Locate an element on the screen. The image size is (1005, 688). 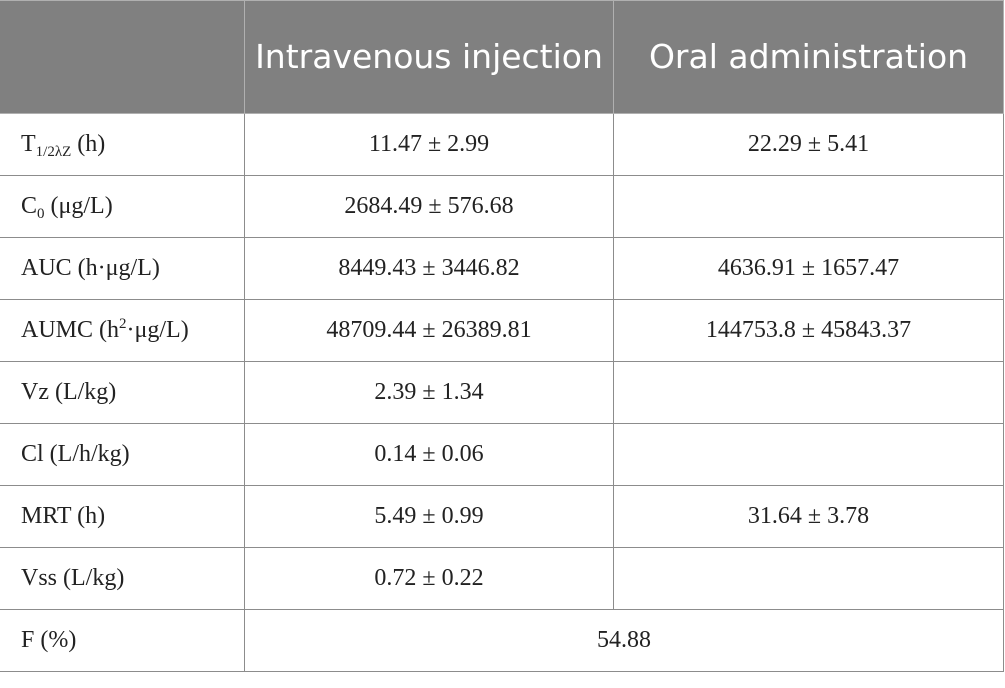
table-row: C0 (μg/L) 2684.49 ± 576.68 is located at coordinates (502, 206).